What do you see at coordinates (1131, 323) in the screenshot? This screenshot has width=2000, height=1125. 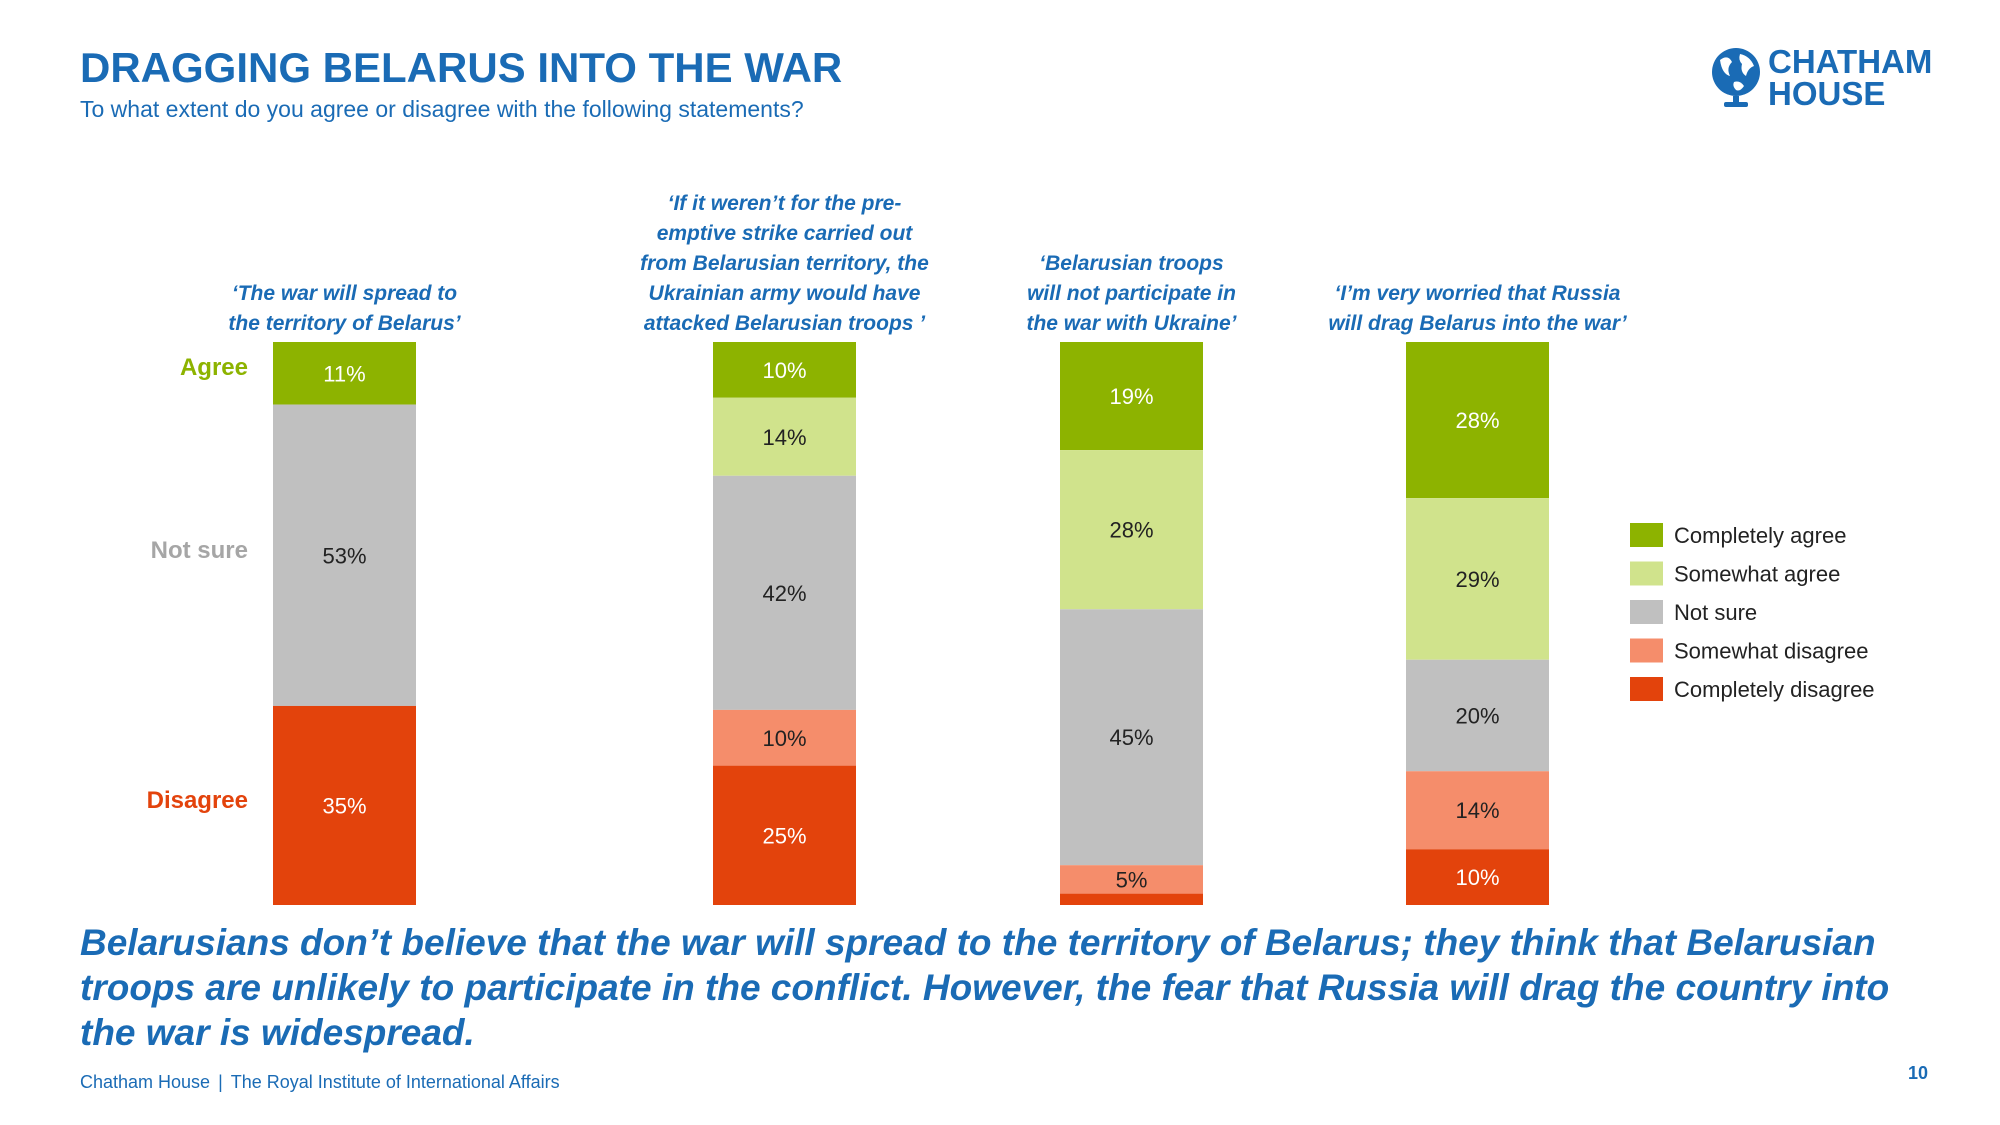 I see `category-label: the war with Ukraine’` at bounding box center [1131, 323].